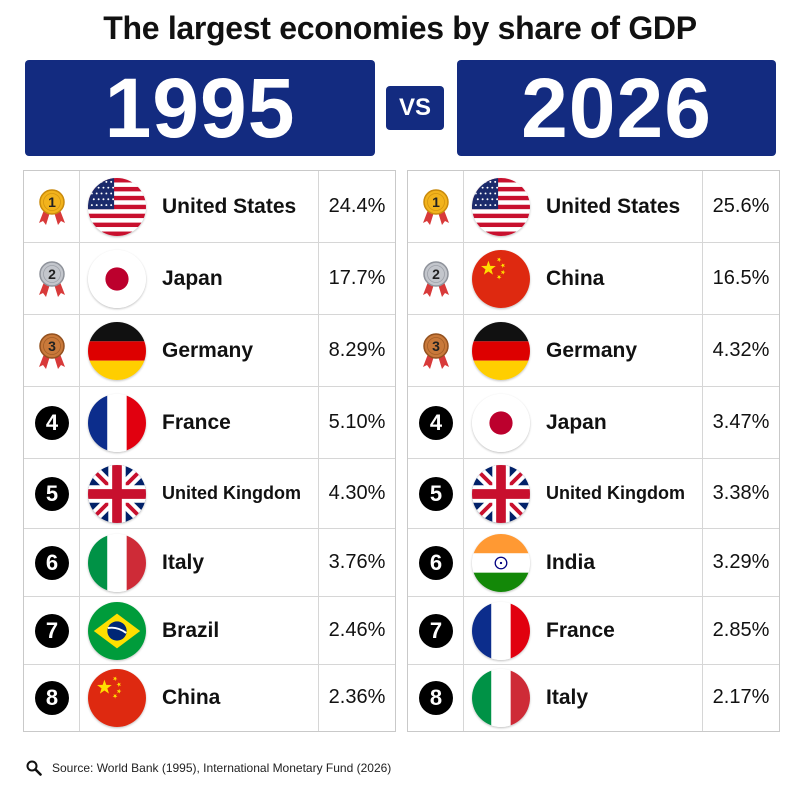 This screenshot has width=800, height=800. I want to click on table-row: 4 Japan 3.47%, so click(593, 423).